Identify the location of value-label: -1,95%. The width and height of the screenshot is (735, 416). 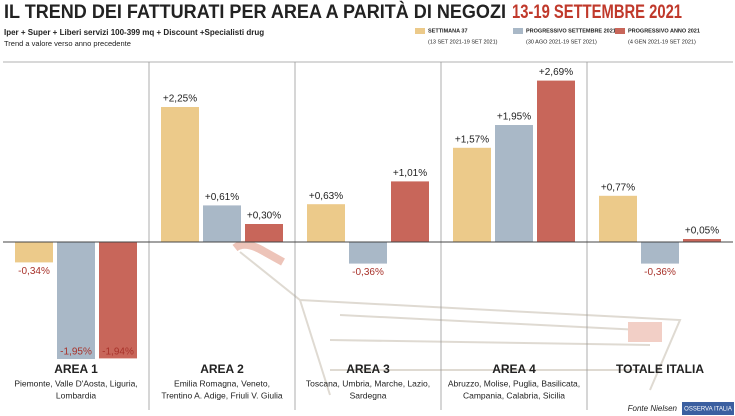
(76, 352).